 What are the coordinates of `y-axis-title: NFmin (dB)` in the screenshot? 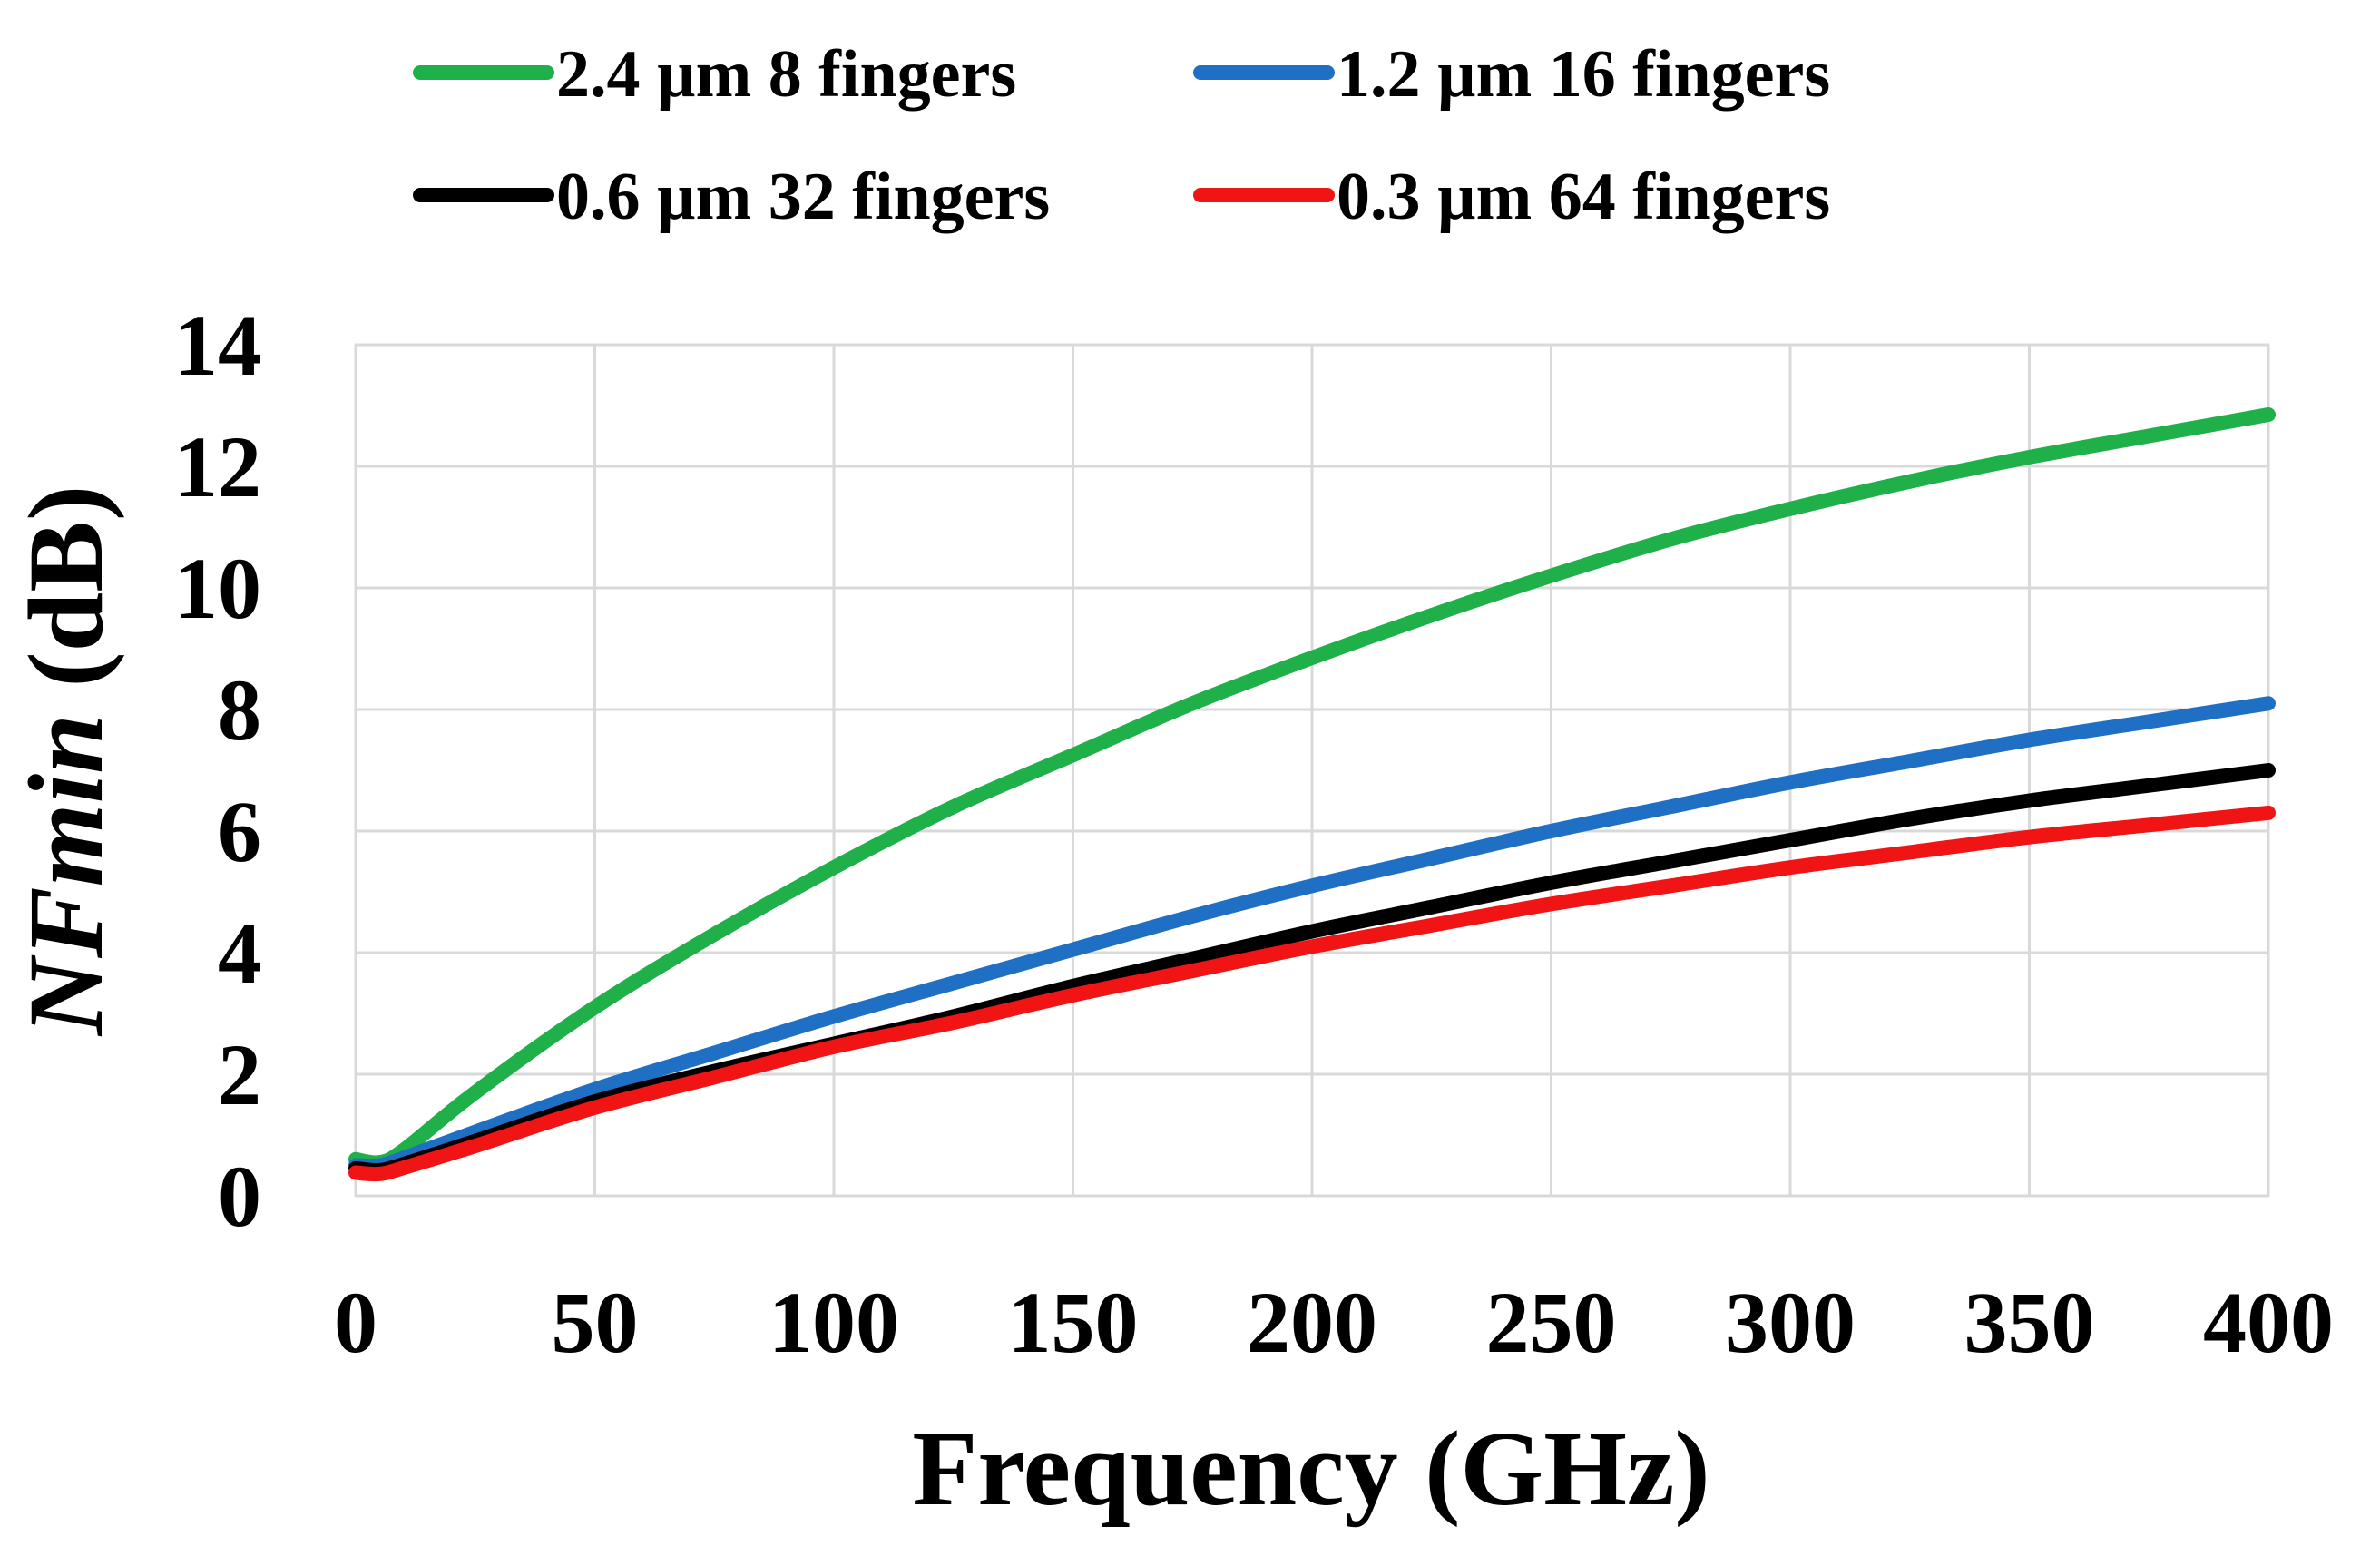 It's located at (65, 762).